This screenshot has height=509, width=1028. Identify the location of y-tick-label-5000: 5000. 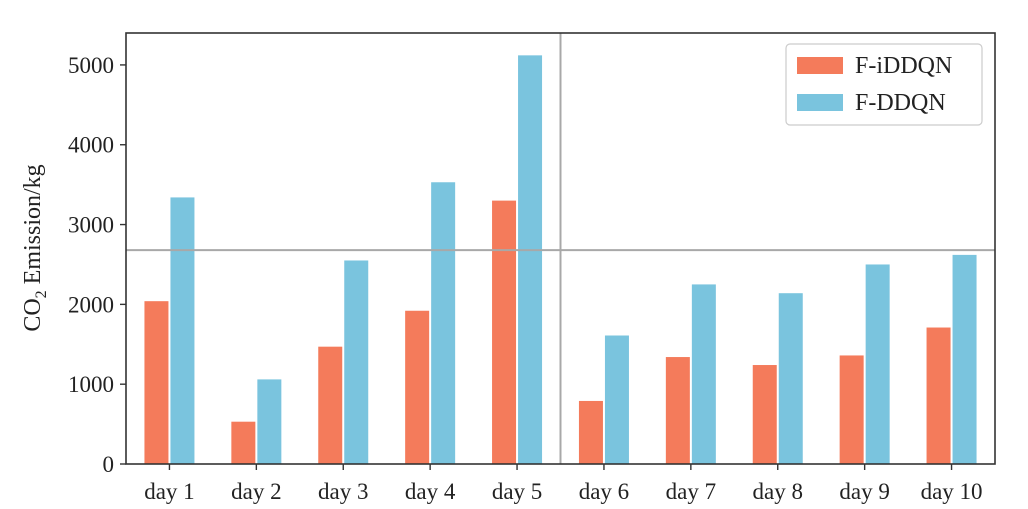
(91, 65).